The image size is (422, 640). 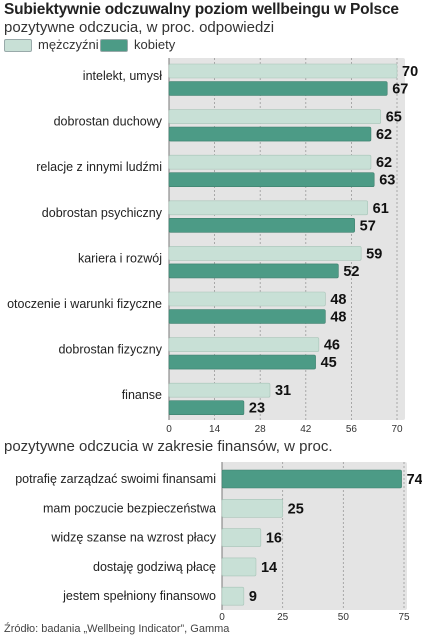 I want to click on chart1-value-men: 65, so click(x=394, y=118).